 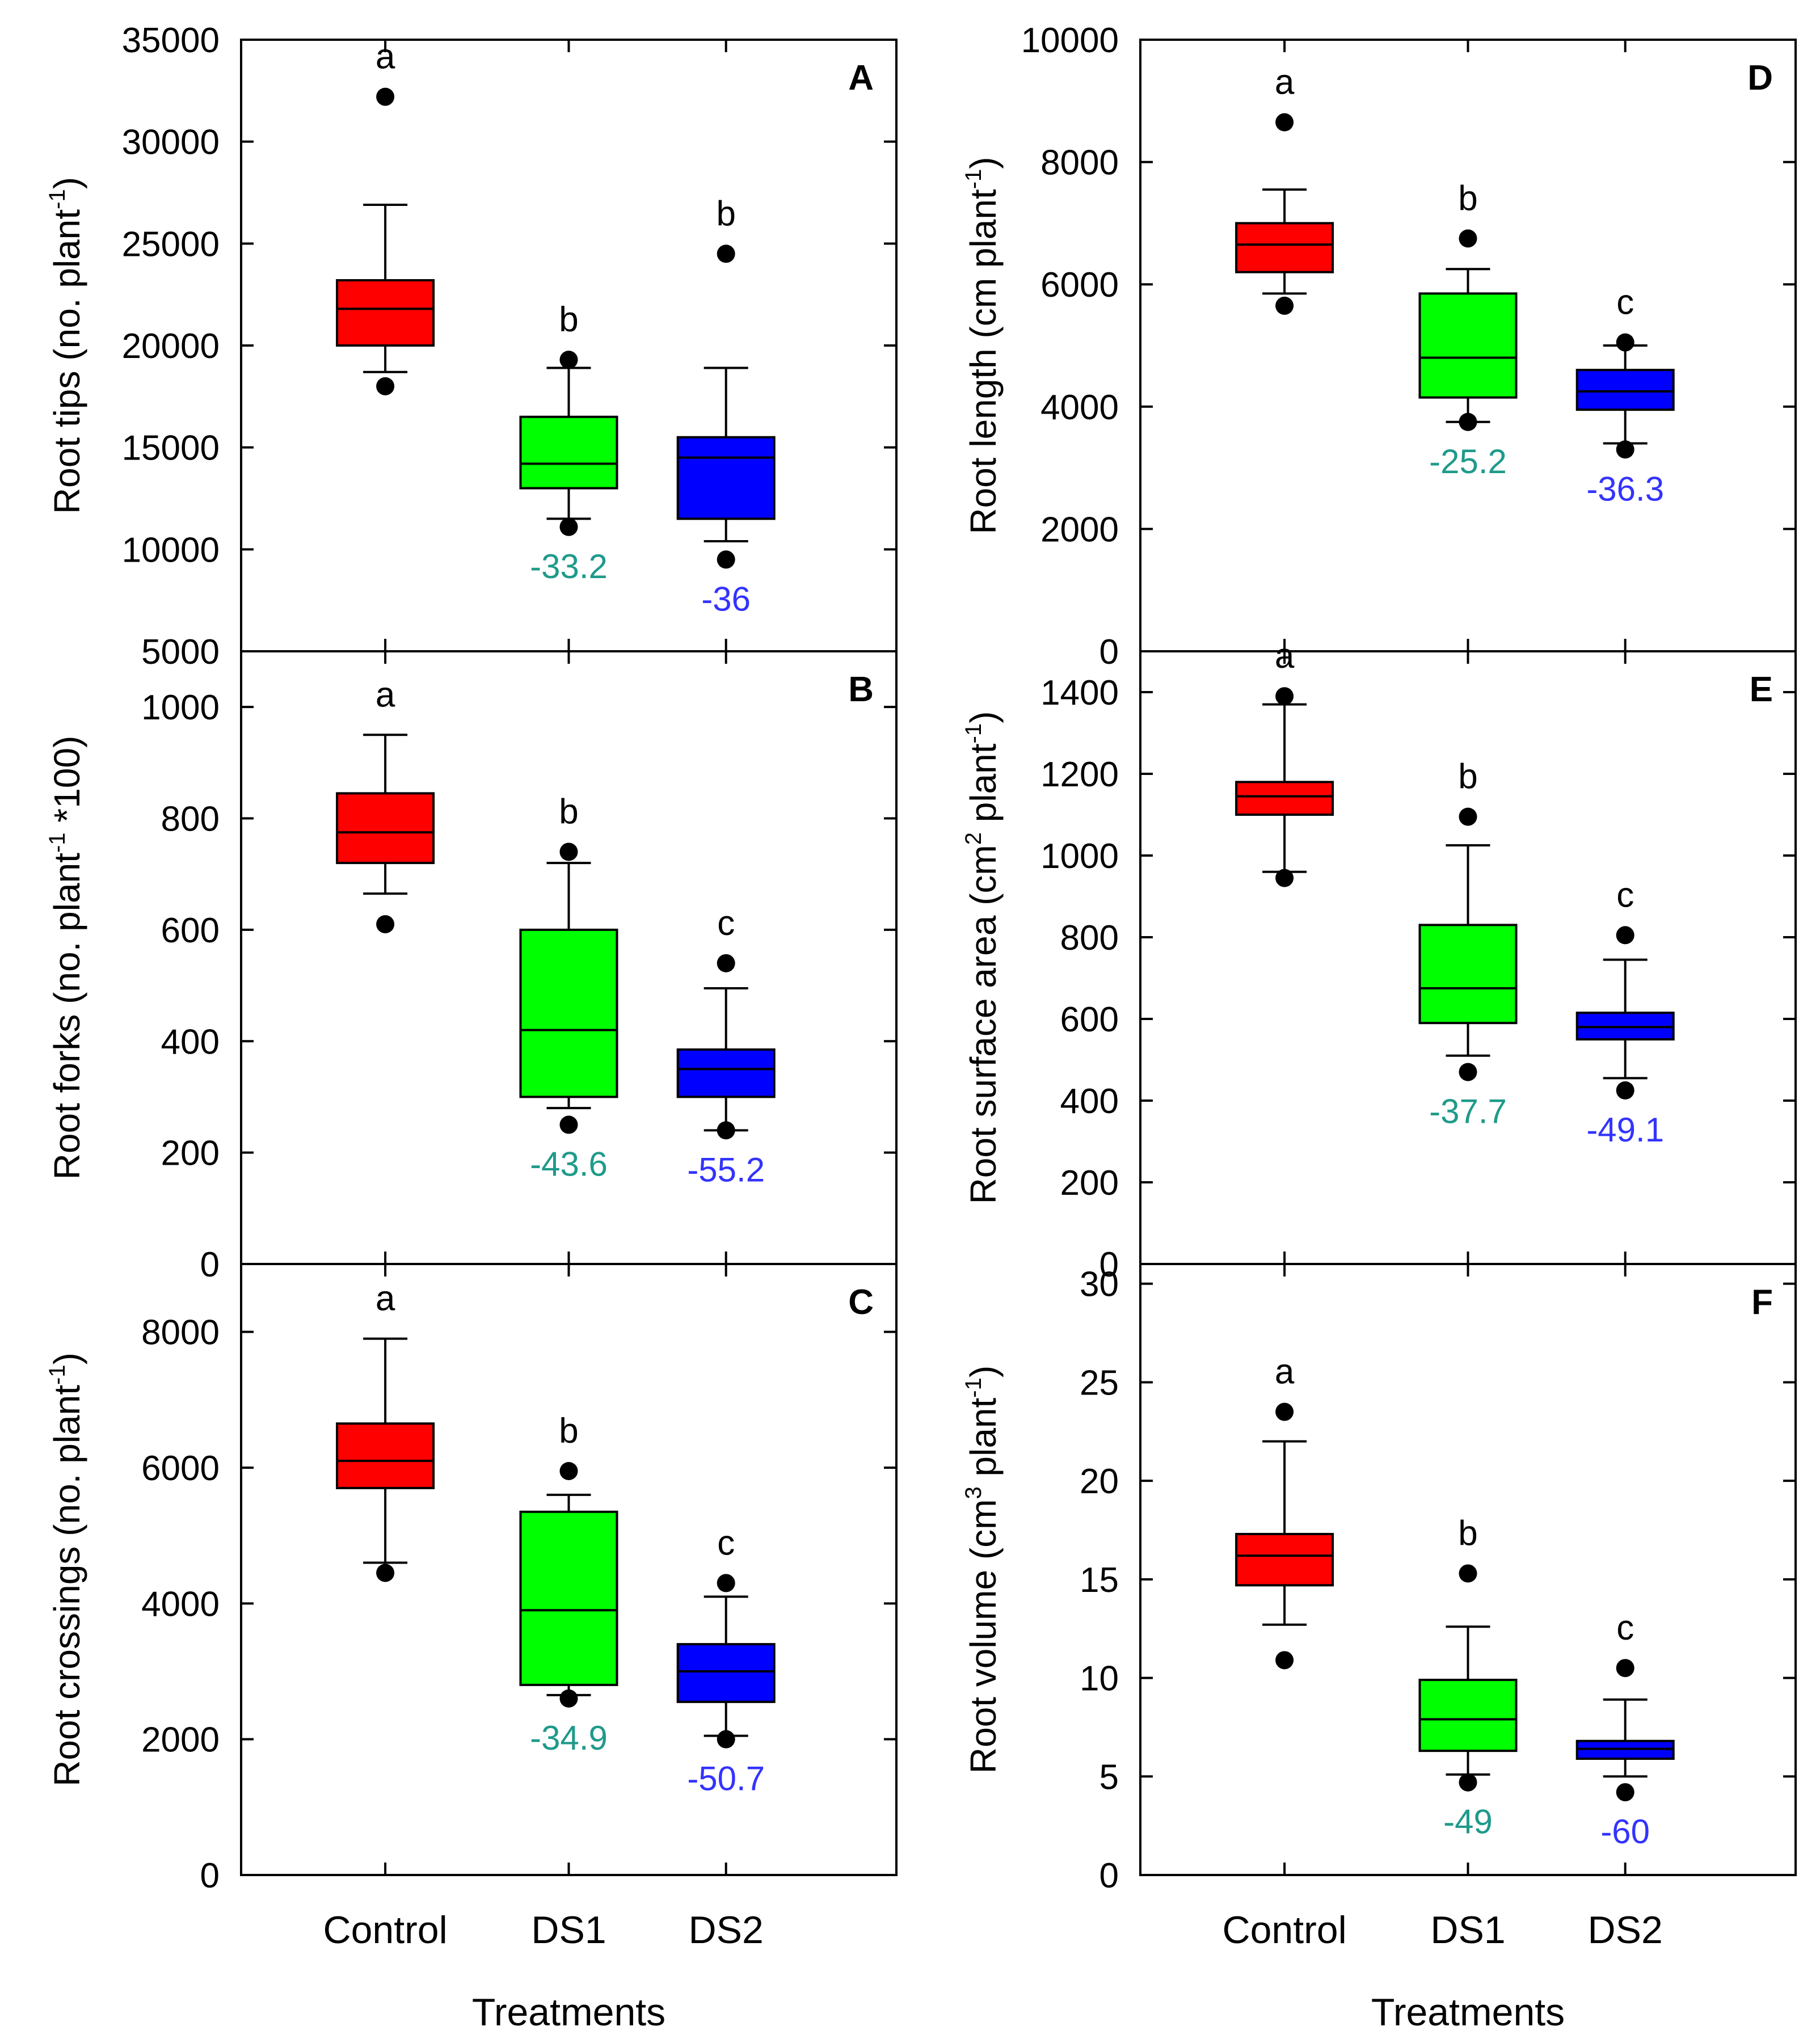 I want to click on y-axis-title-superscript: 2, so click(x=973, y=838).